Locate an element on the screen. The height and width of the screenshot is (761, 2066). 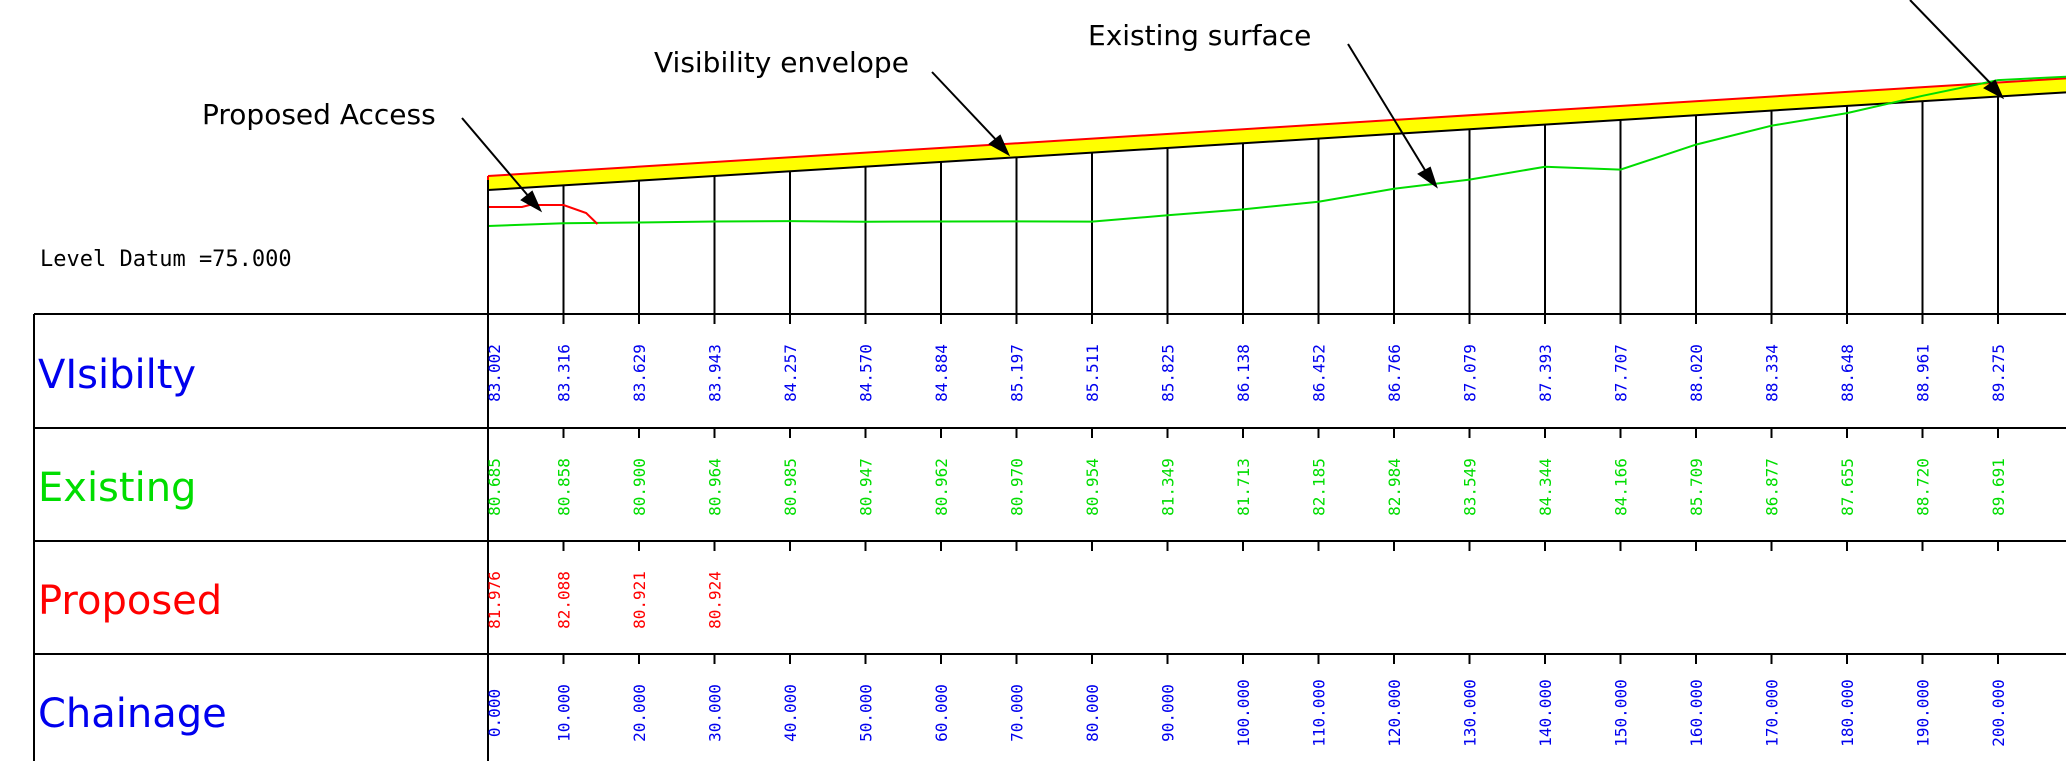
table-cell-proposed: 80.921 is located at coordinates (639, 600).